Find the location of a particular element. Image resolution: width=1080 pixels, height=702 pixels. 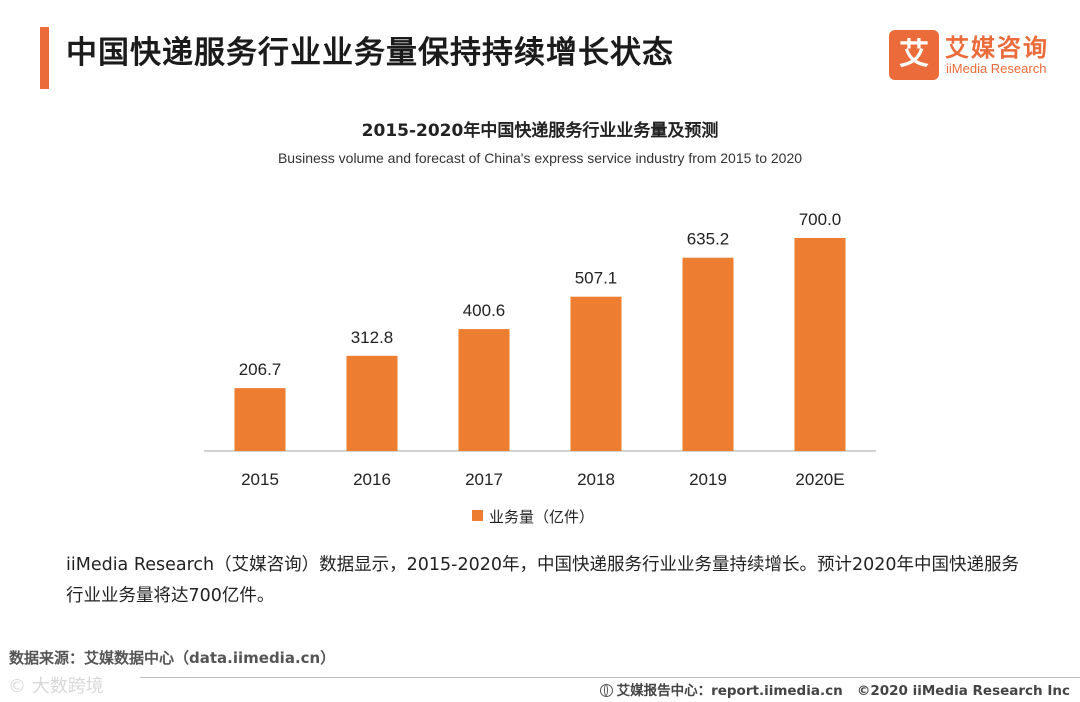

data-source: 数据来源：艾媒数据中心（data.iimedia.cn） is located at coordinates (172, 658).